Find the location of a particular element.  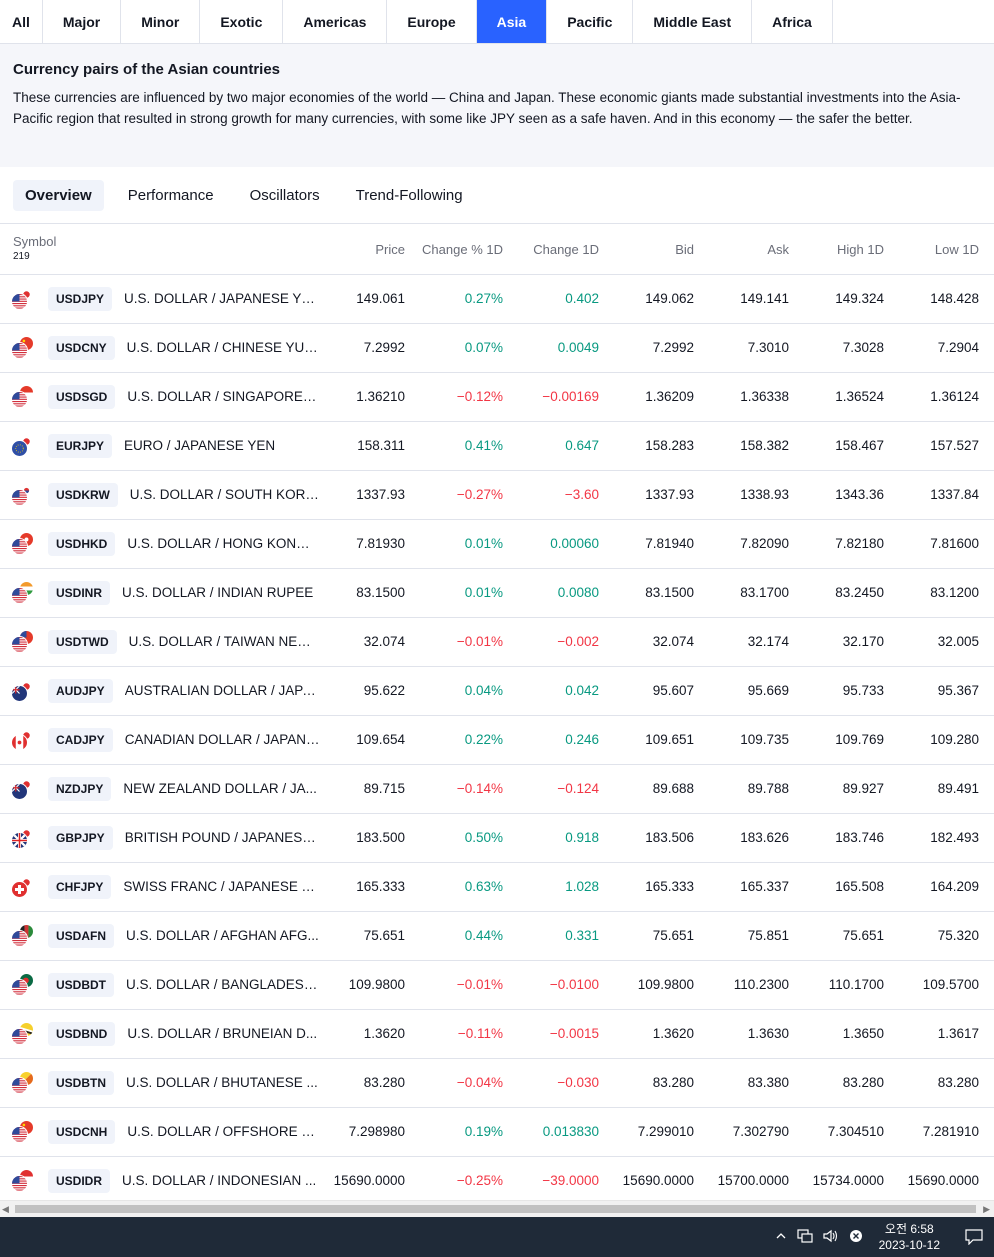

change-percent-cell: −0.01% is located at coordinates (469, 642).